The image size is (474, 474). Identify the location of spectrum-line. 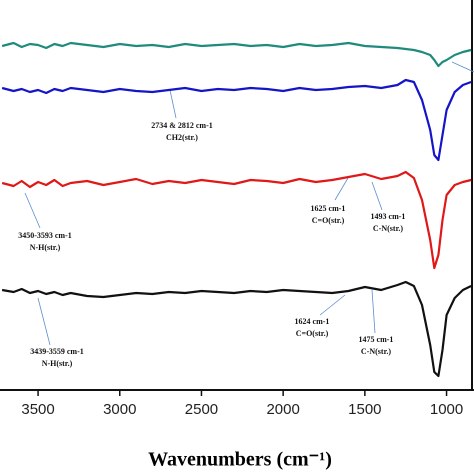
(236, 54).